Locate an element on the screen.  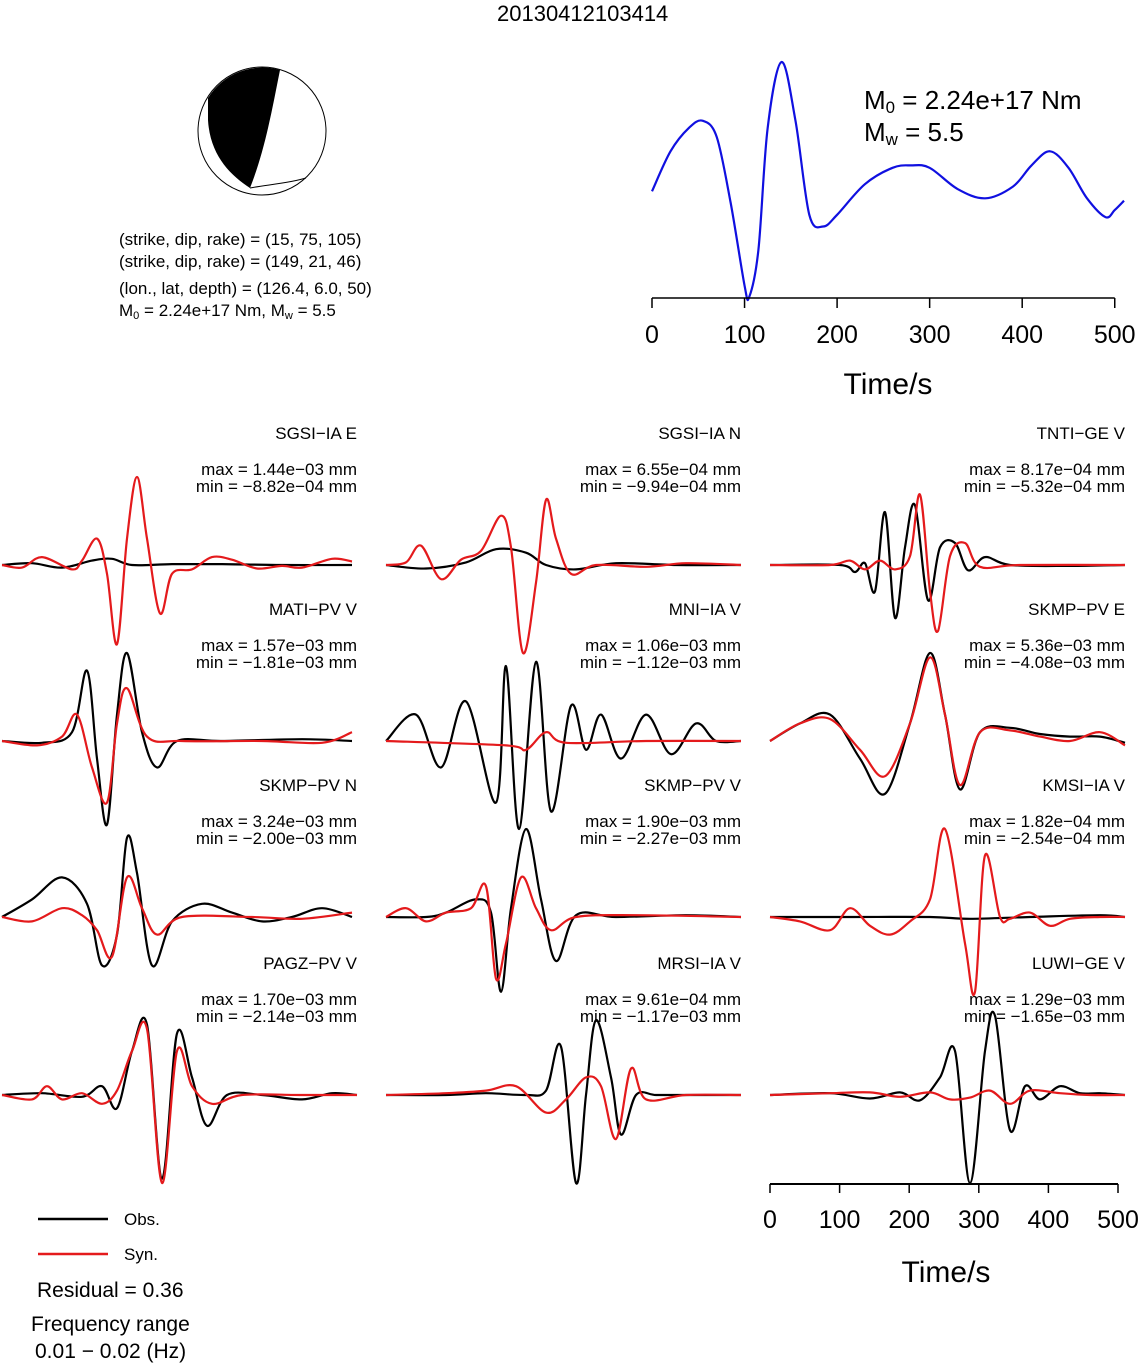
station-label: SKMP−PV E is located at coordinates (1076, 609).